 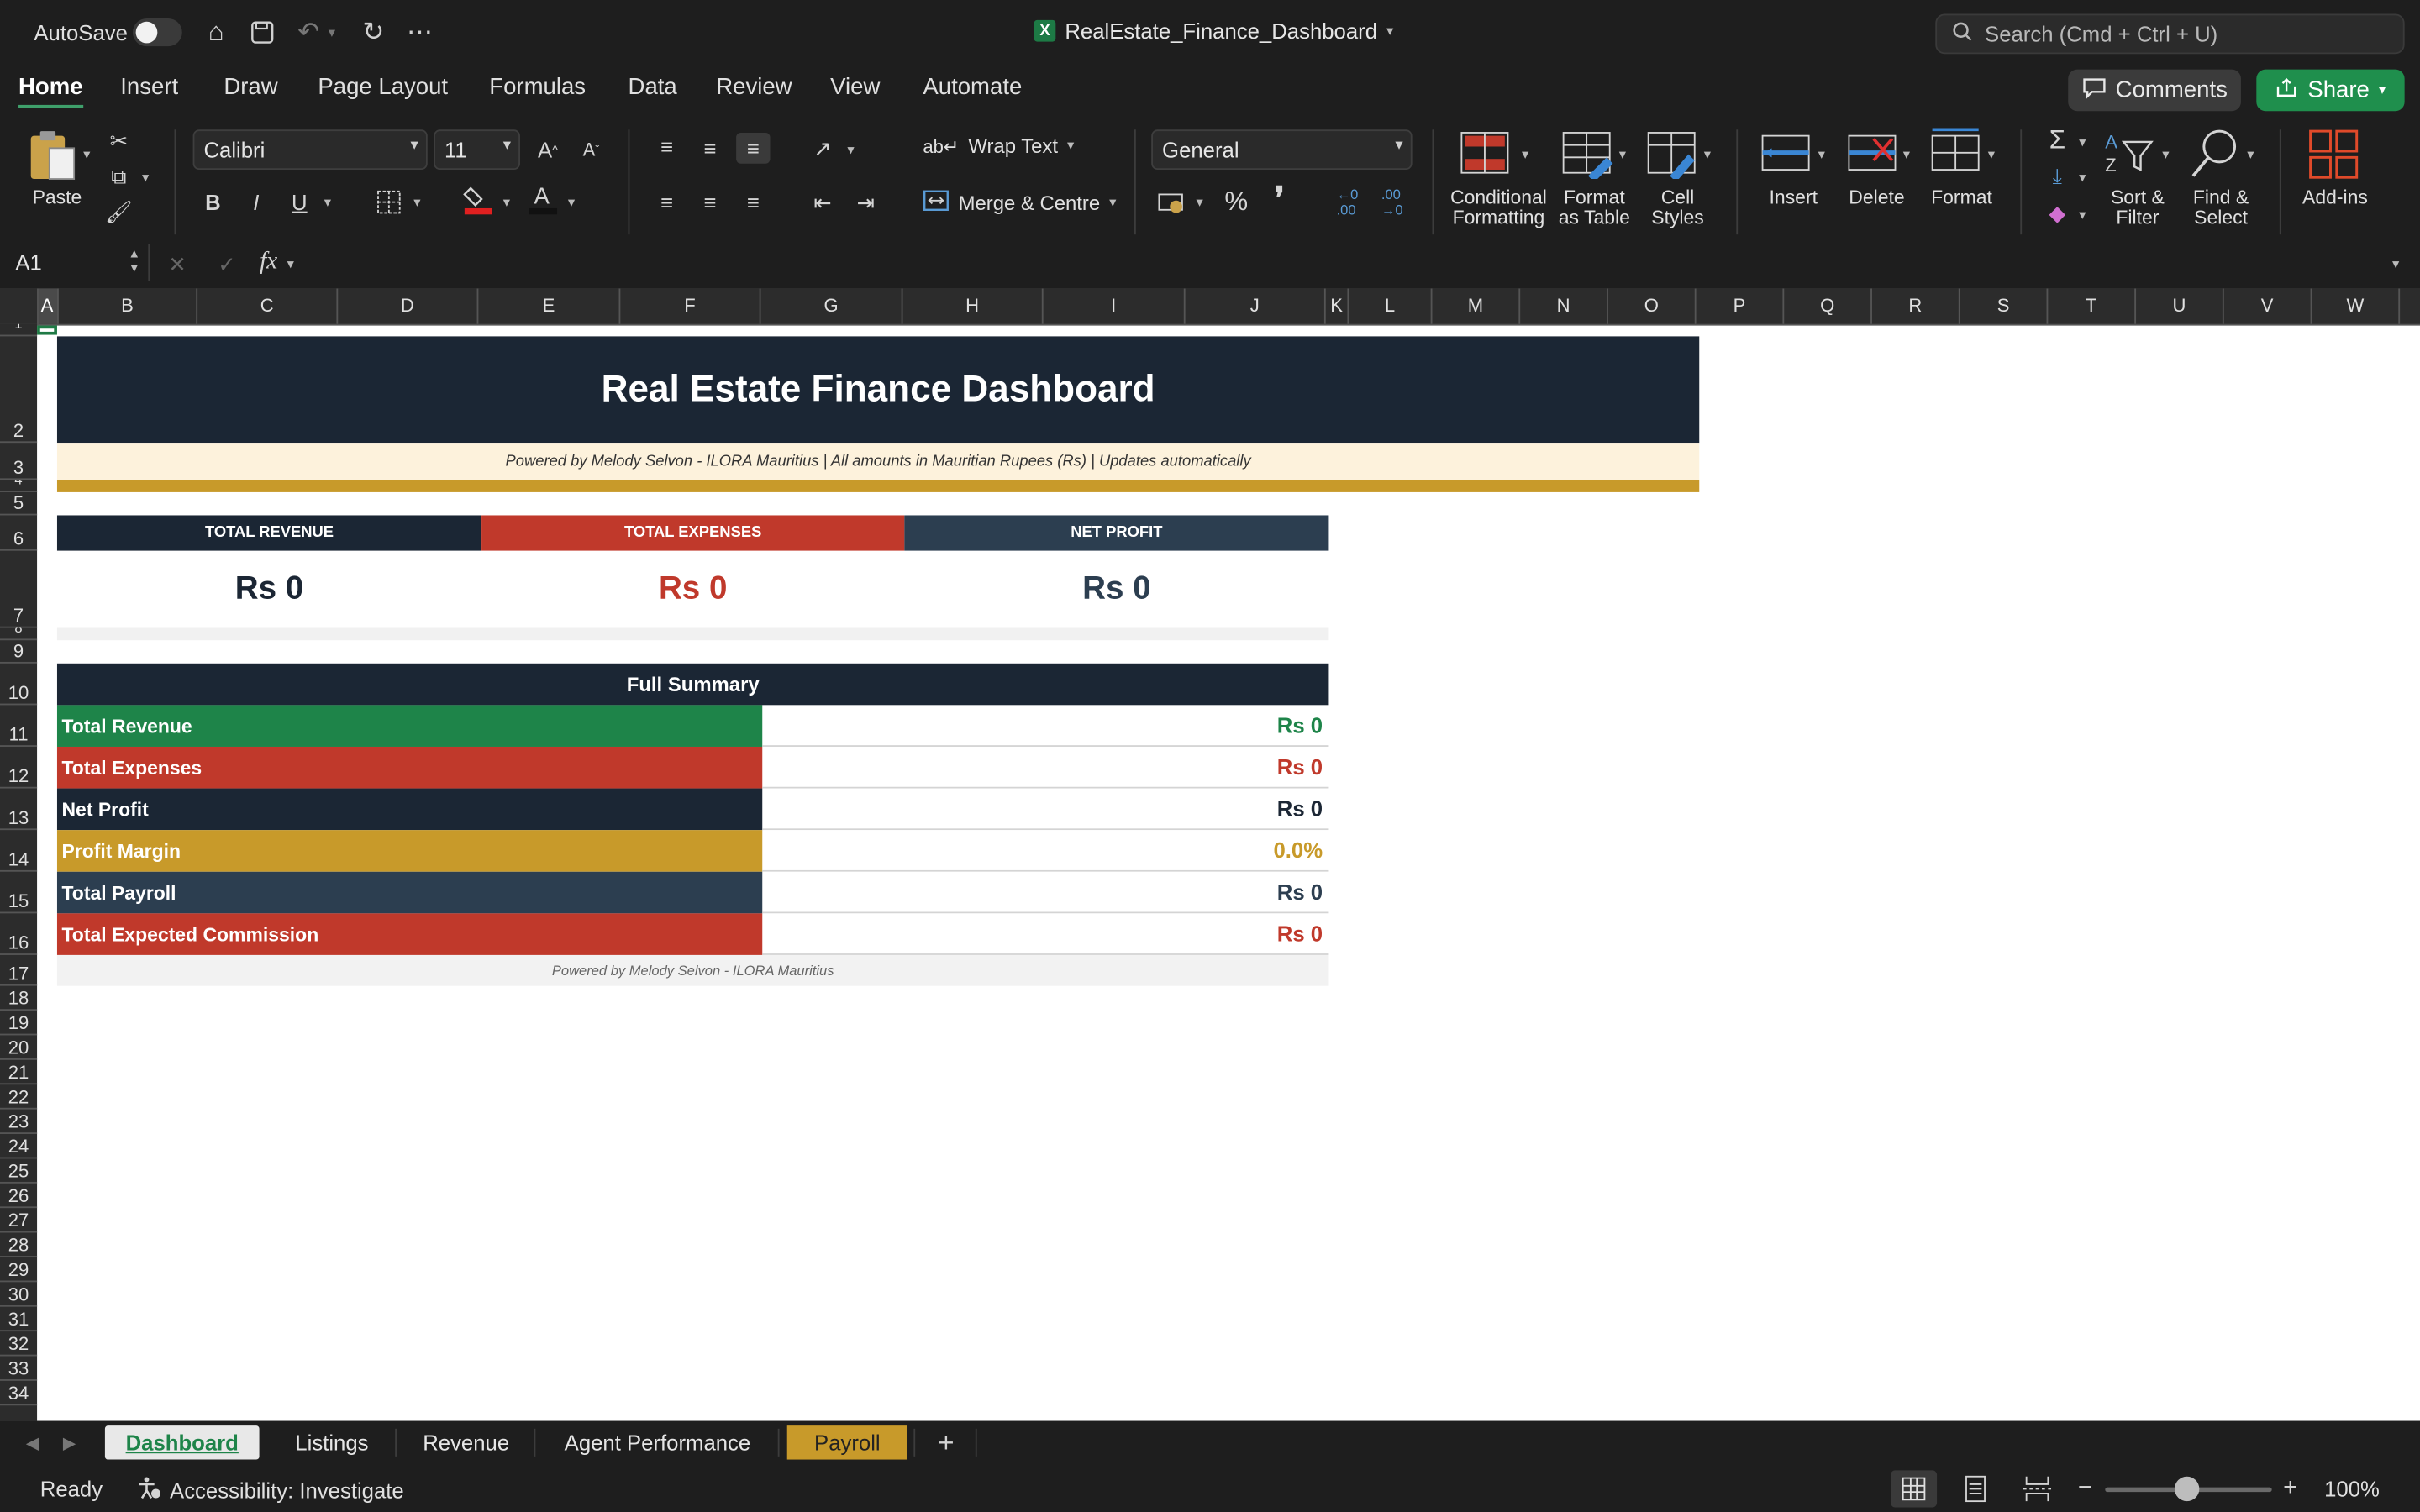 I want to click on row-header-6: 6, so click(x=19, y=533).